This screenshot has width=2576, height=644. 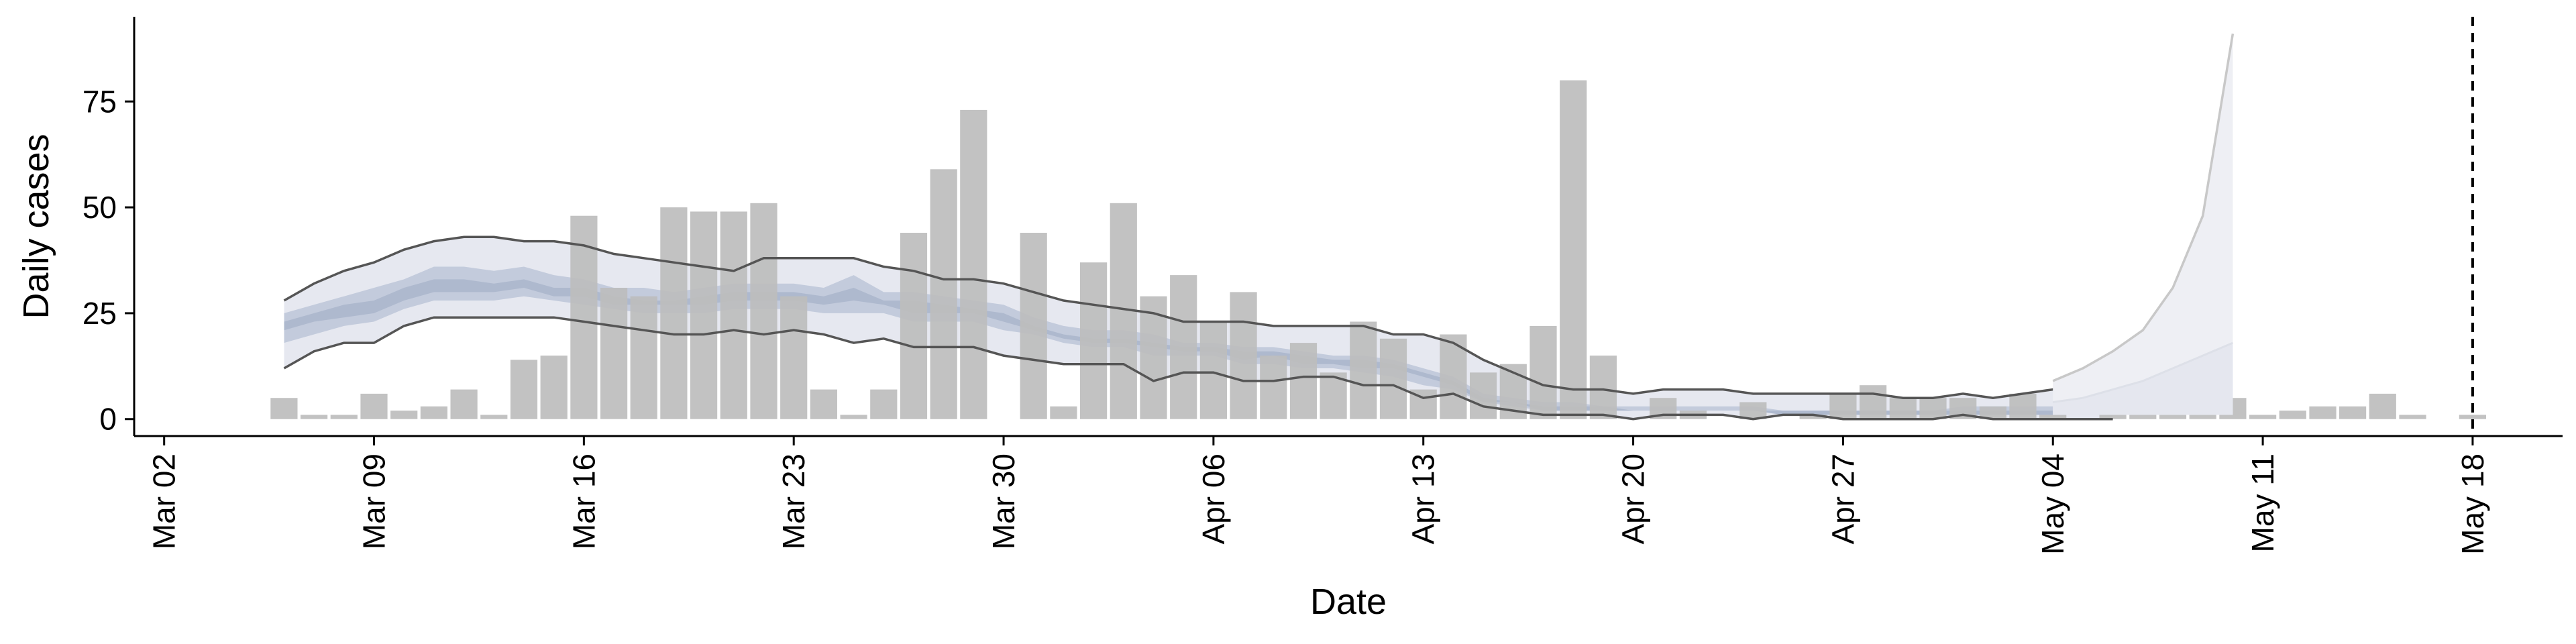 What do you see at coordinates (100, 207) in the screenshot?
I see `y-tick-label: 50` at bounding box center [100, 207].